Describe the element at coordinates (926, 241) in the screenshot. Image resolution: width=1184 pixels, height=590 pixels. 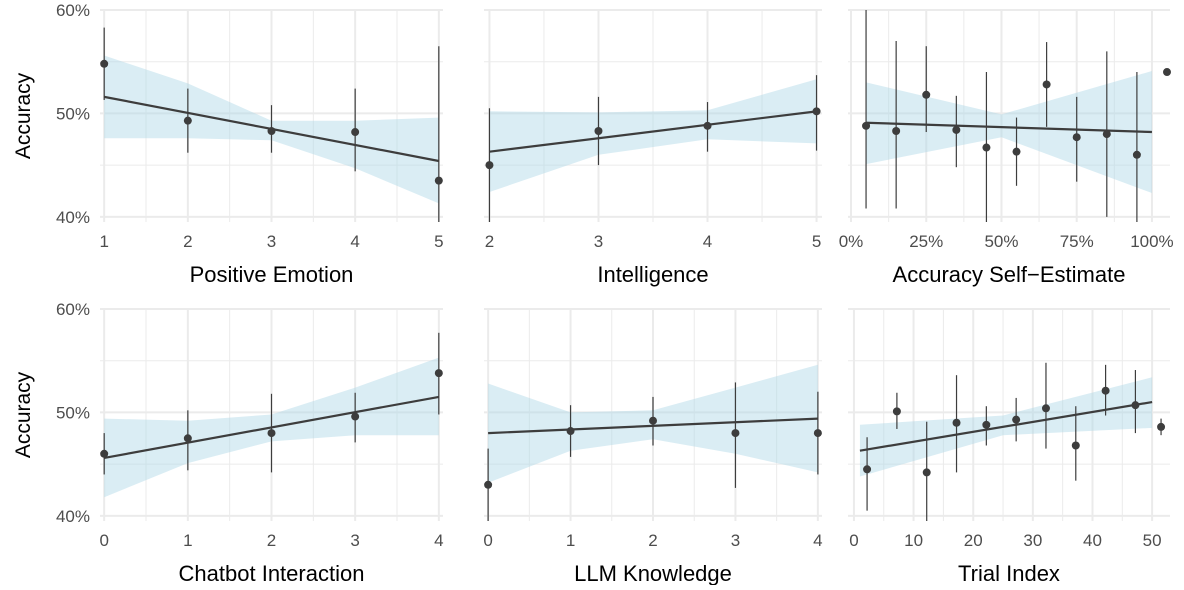
I see `x-tick-label: 25%` at that location.